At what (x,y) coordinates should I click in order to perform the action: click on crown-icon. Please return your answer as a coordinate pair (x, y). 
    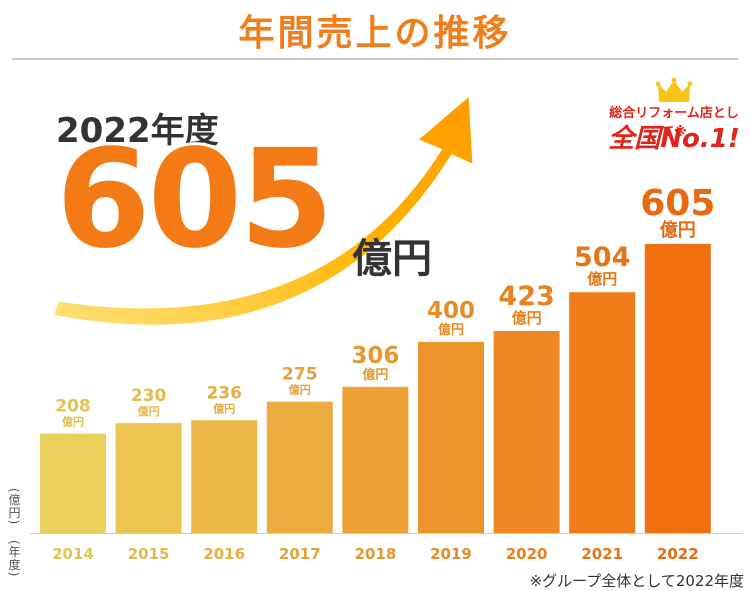
    Looking at the image, I should click on (674, 90).